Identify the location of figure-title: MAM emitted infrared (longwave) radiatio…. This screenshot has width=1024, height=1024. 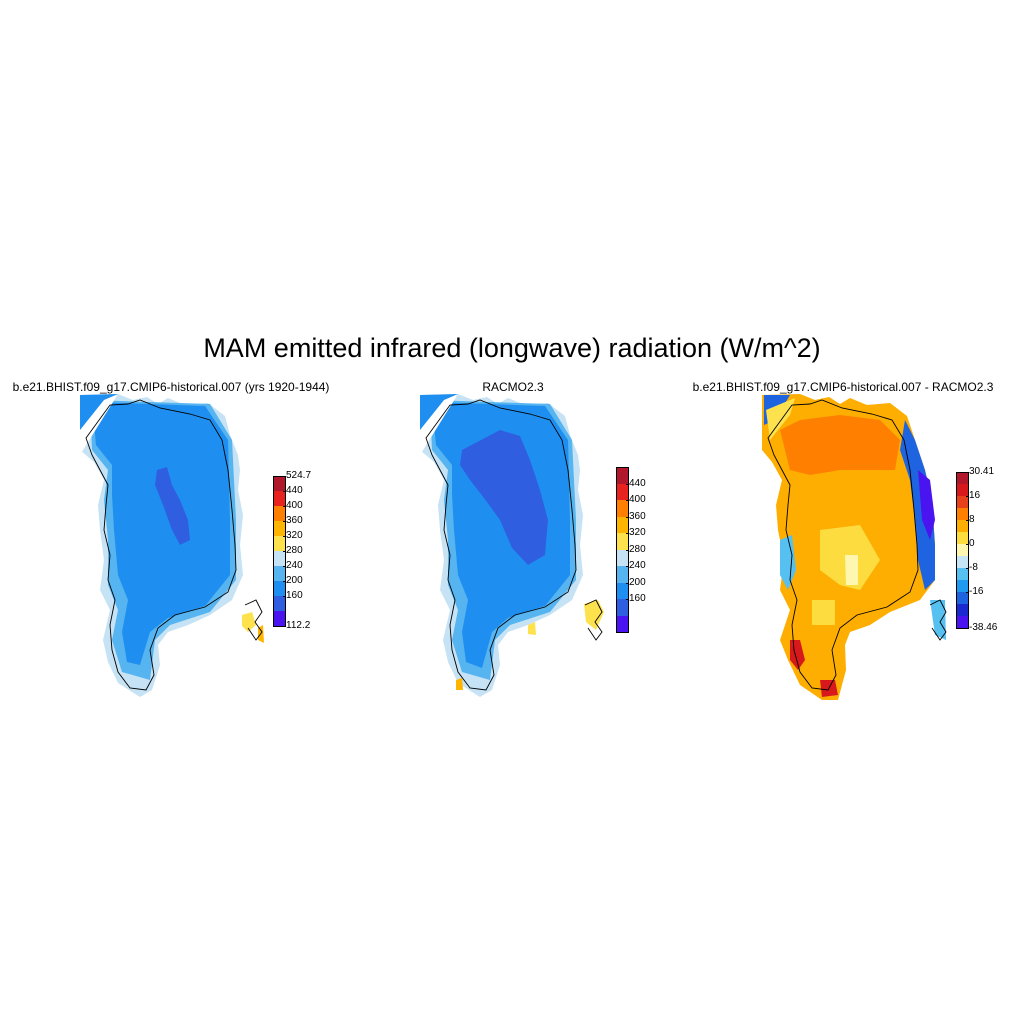
(512, 348).